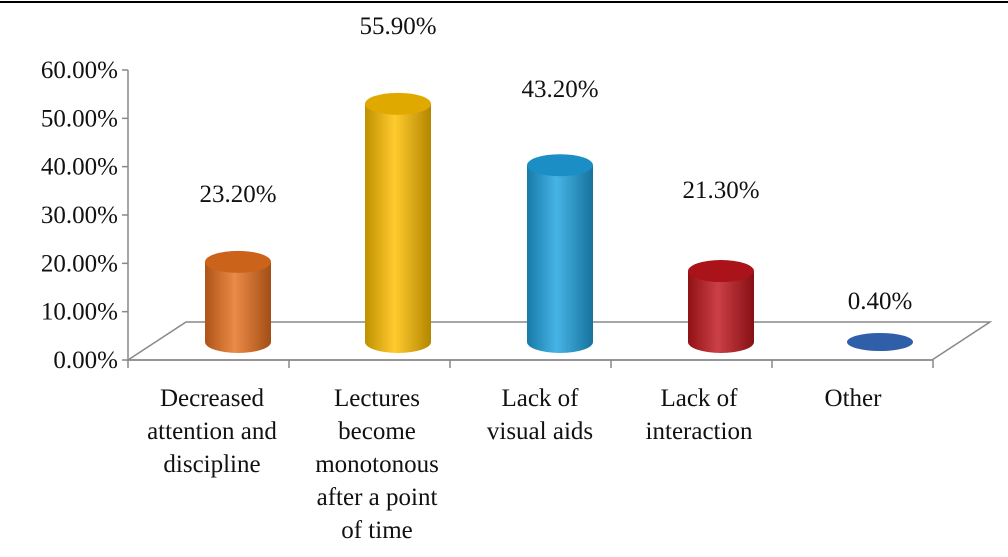 The image size is (1008, 557). Describe the element at coordinates (237, 194) in the screenshot. I see `data-label: 23.20%` at that location.